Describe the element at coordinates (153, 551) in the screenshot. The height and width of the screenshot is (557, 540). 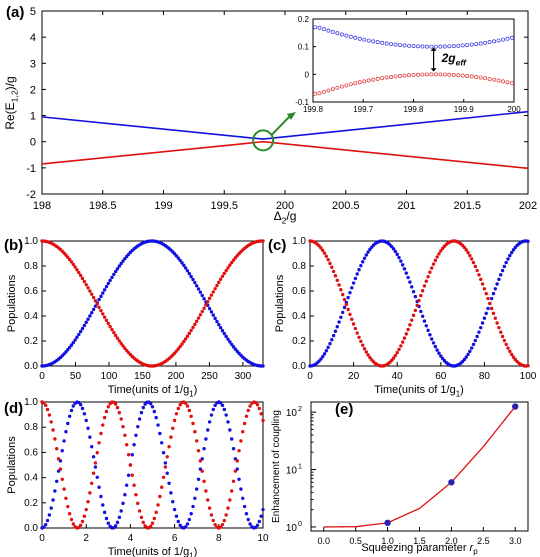
I see `x-axis-label: Time(units of 1/g1)` at that location.